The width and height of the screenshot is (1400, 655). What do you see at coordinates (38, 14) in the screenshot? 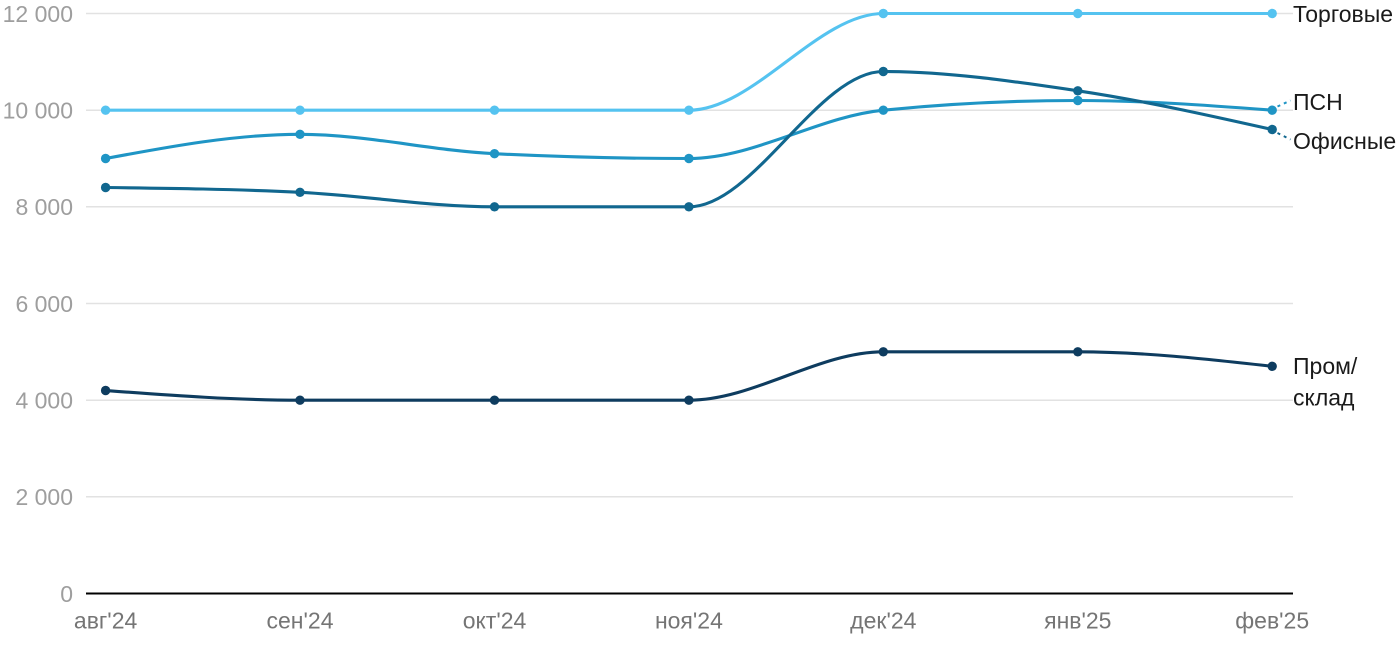
I see `svg-text: 12 000` at bounding box center [38, 14].